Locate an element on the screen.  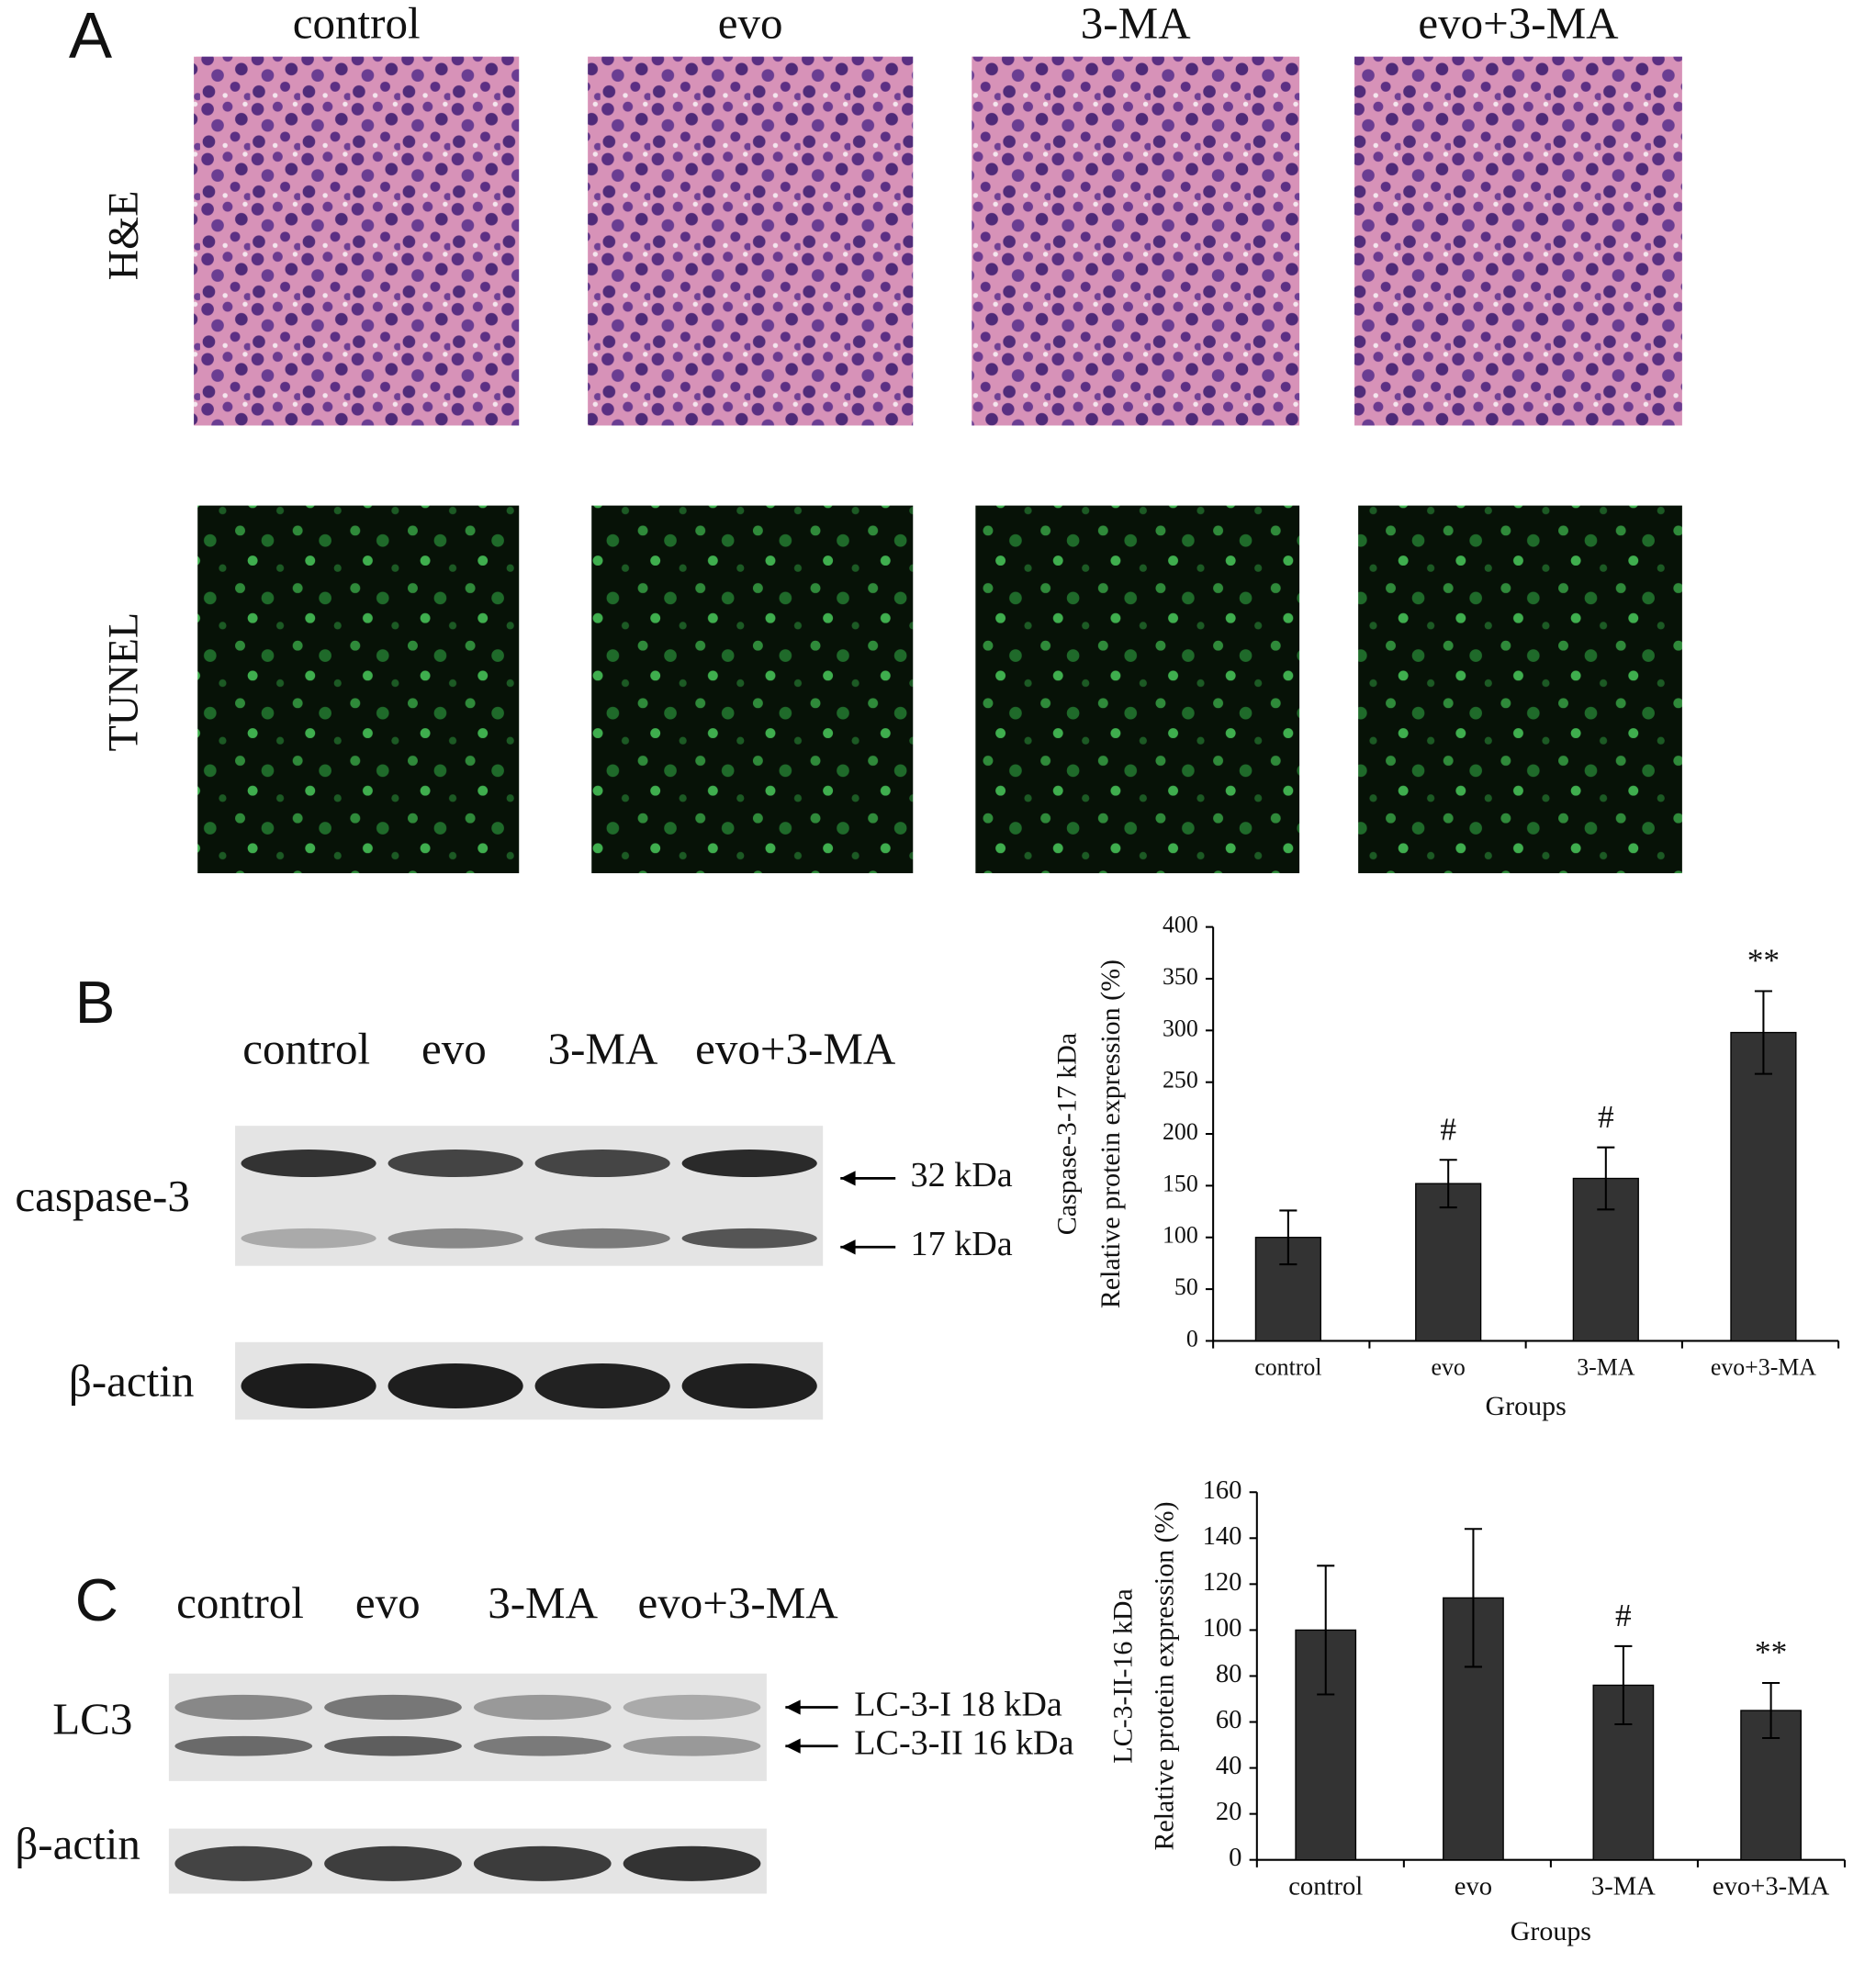
y-axis-label: Relative protein expression (%) is located at coordinates (1165, 1675).